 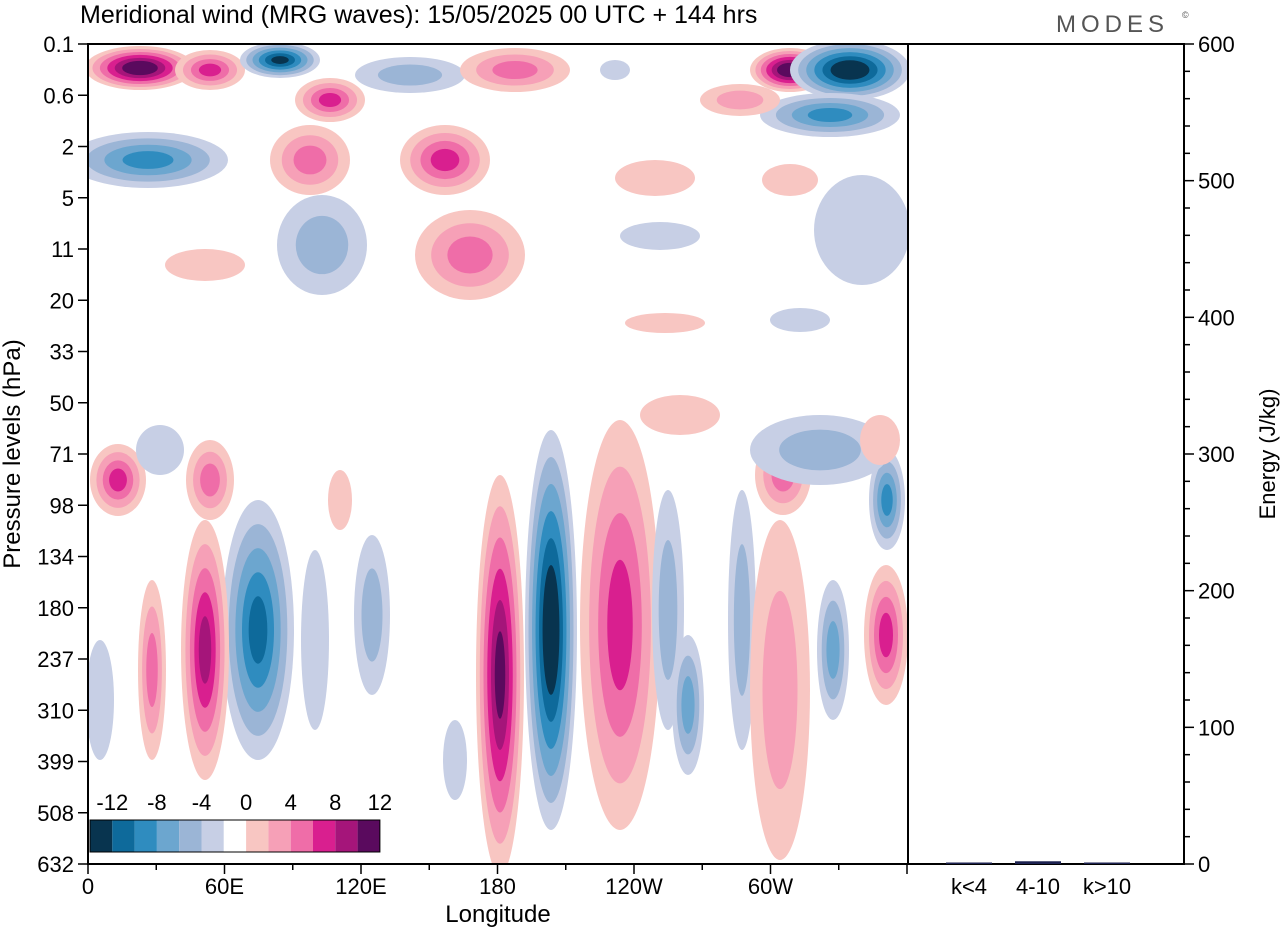 I want to click on energy-bar, so click(x=1038, y=862).